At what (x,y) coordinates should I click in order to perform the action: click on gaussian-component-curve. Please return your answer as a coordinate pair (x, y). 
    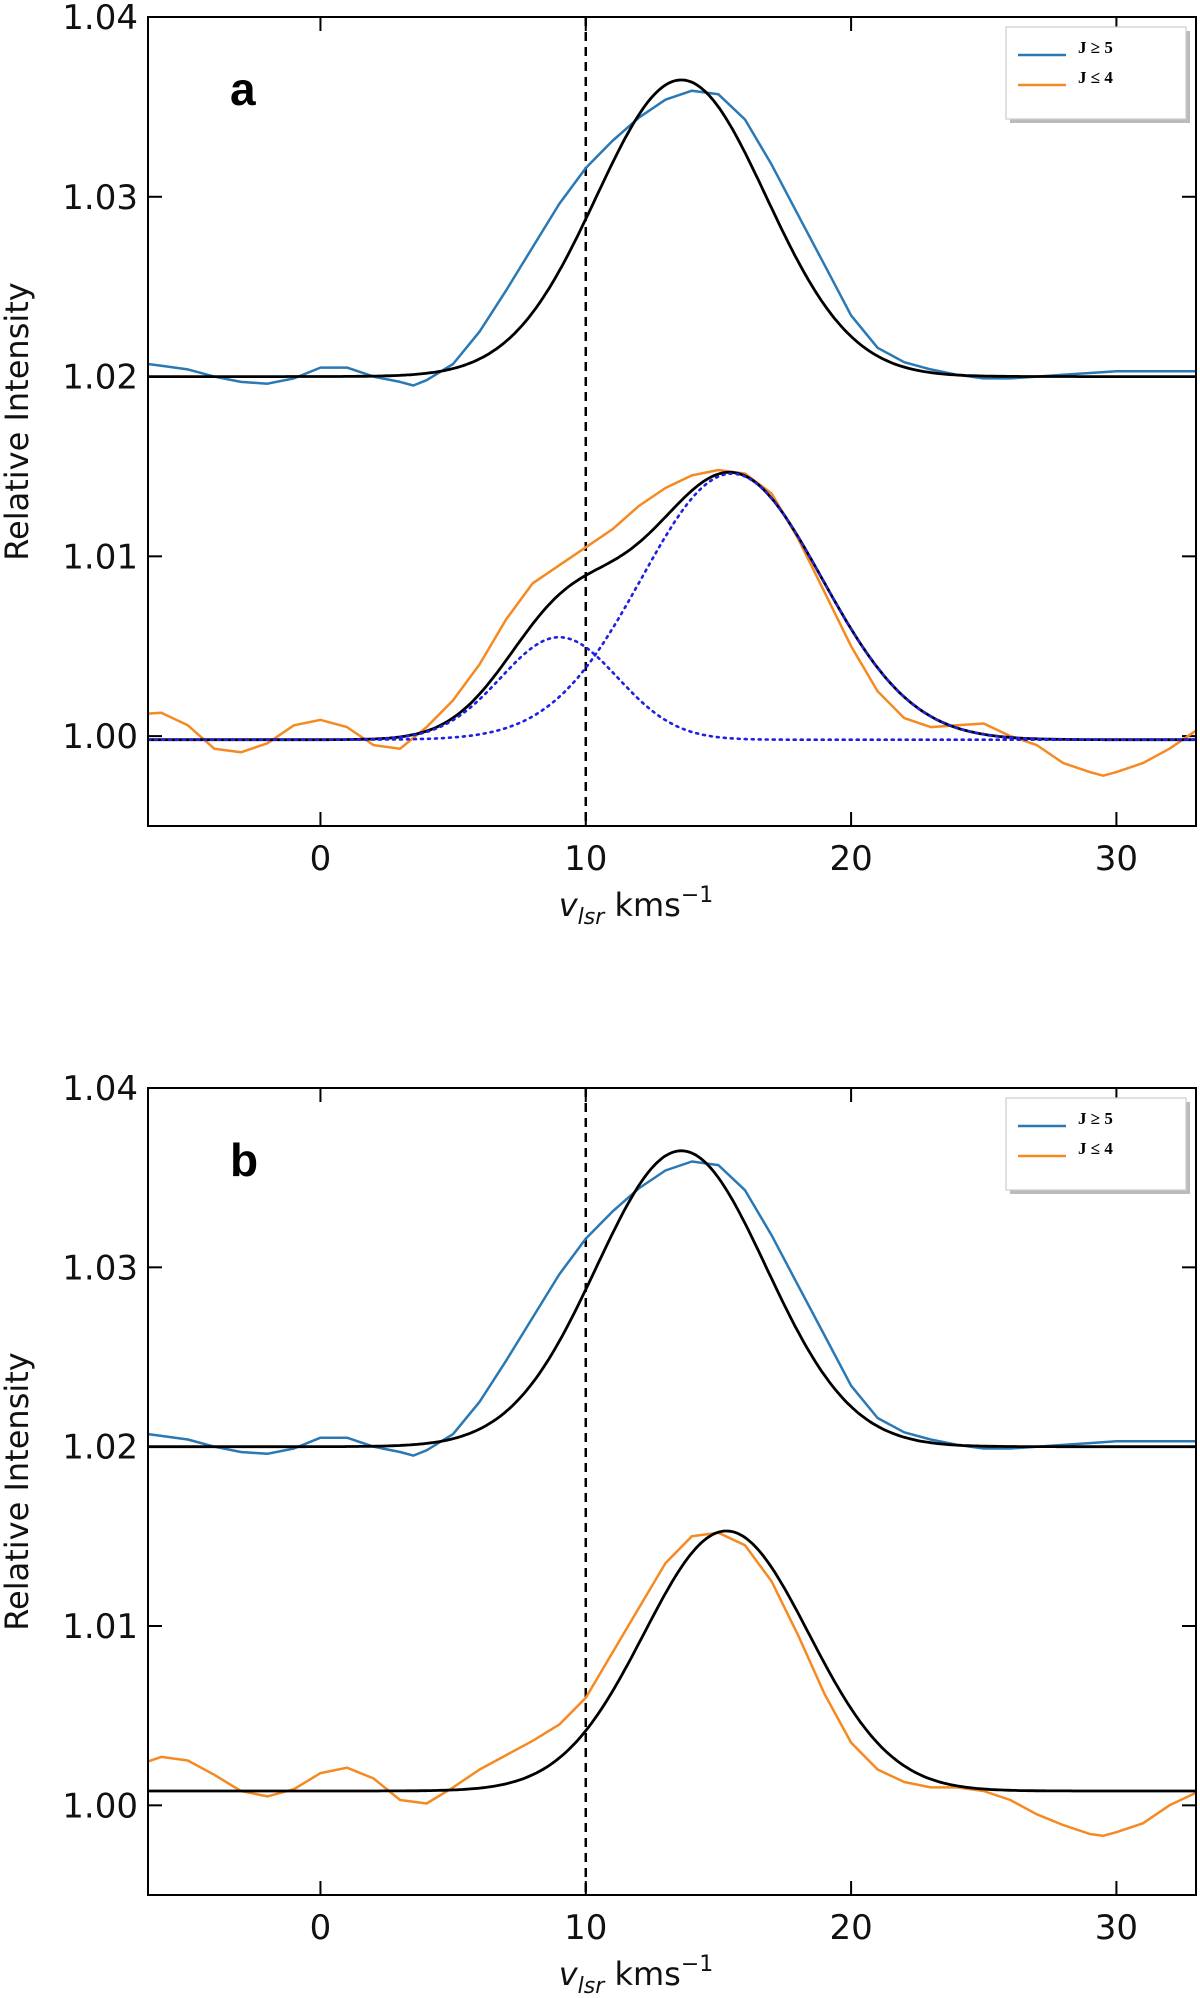
    Looking at the image, I should click on (672, 606).